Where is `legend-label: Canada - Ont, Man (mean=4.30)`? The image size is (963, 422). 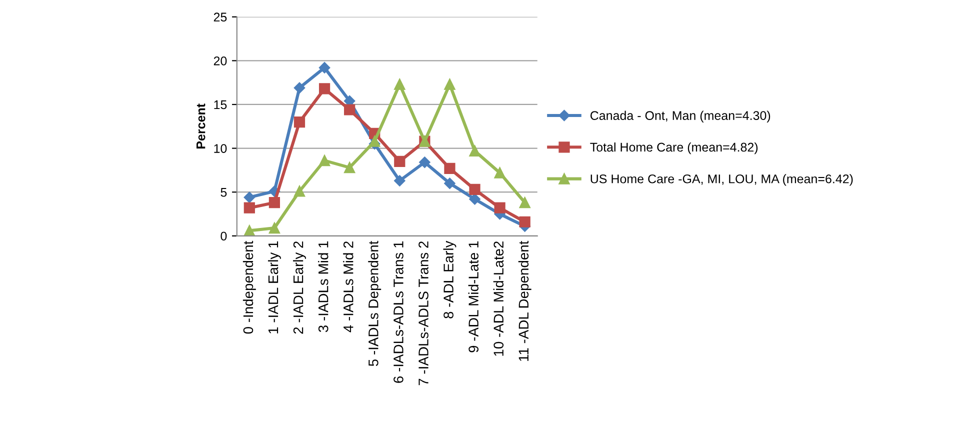
legend-label: Canada - Ont, Man (mean=4.30) is located at coordinates (680, 116).